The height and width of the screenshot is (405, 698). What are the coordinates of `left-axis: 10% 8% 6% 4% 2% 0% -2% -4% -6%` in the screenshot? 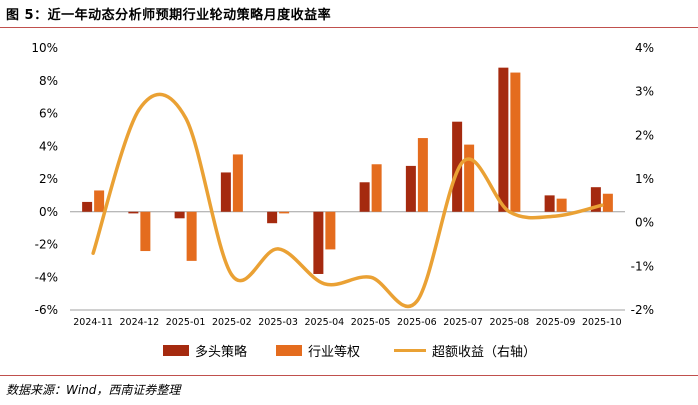 It's located at (44, 179).